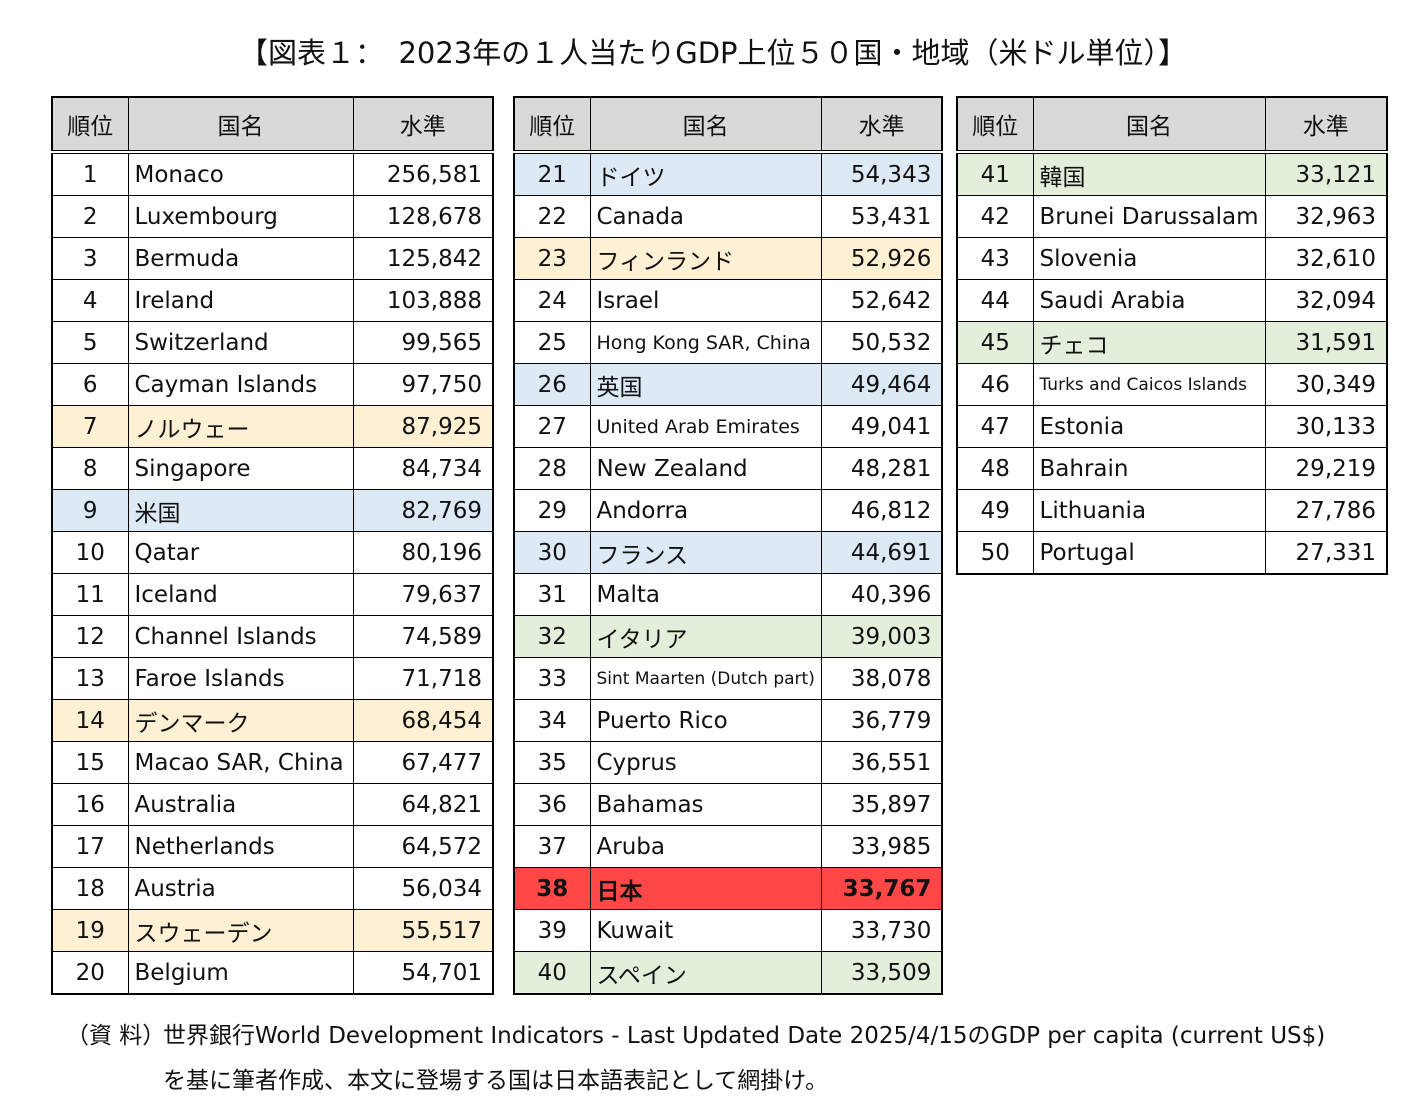 Image resolution: width=1426 pixels, height=1115 pixels. Describe the element at coordinates (240, 594) in the screenshot. I see `name-cell: Iceland` at that location.